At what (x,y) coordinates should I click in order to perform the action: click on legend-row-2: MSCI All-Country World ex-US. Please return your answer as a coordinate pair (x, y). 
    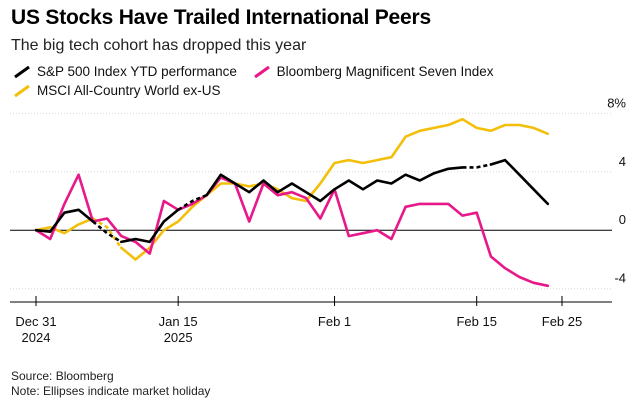
    Looking at the image, I should click on (123, 92).